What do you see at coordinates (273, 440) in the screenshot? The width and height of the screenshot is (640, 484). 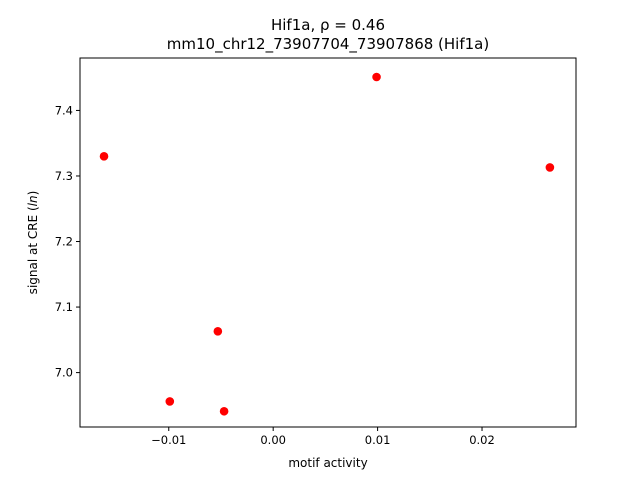 I see `x-tick-label: 0.00` at bounding box center [273, 440].